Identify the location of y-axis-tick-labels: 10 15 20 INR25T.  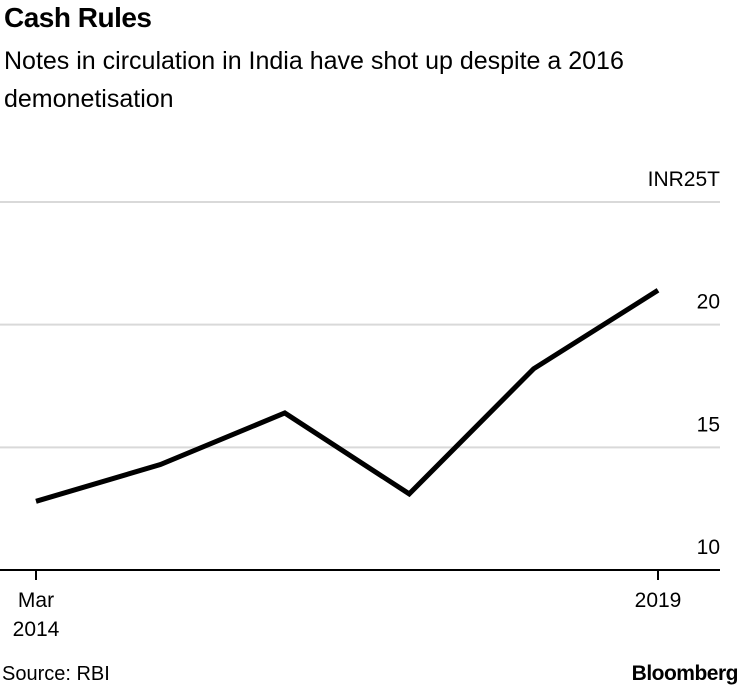
(684, 363).